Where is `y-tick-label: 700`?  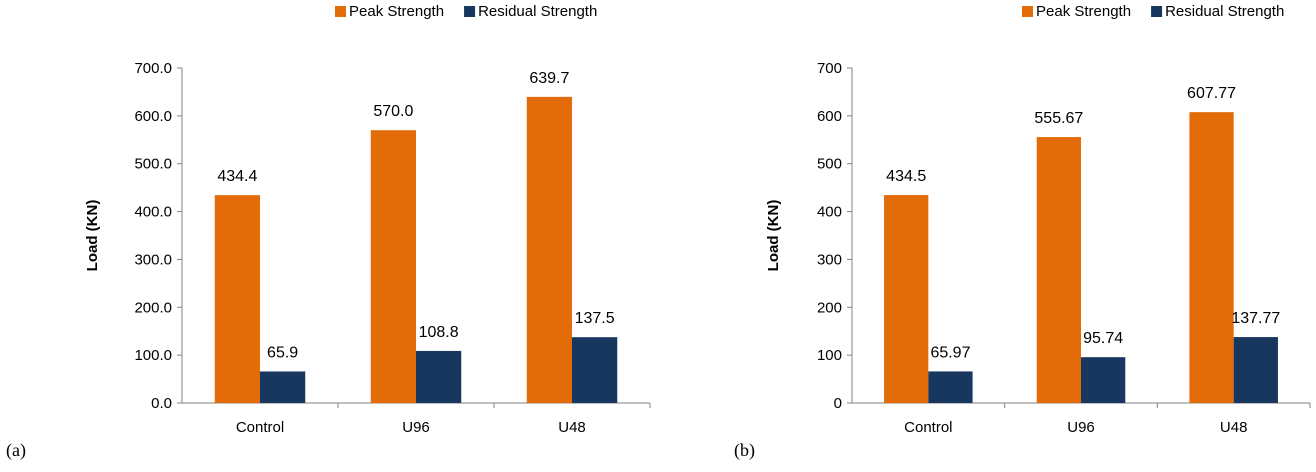
y-tick-label: 700 is located at coordinates (829, 68).